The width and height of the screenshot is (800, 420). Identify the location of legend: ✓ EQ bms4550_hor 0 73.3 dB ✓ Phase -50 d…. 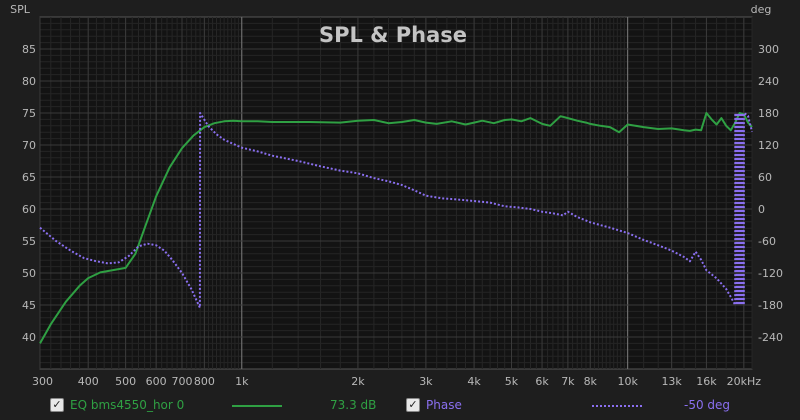
(400, 406).